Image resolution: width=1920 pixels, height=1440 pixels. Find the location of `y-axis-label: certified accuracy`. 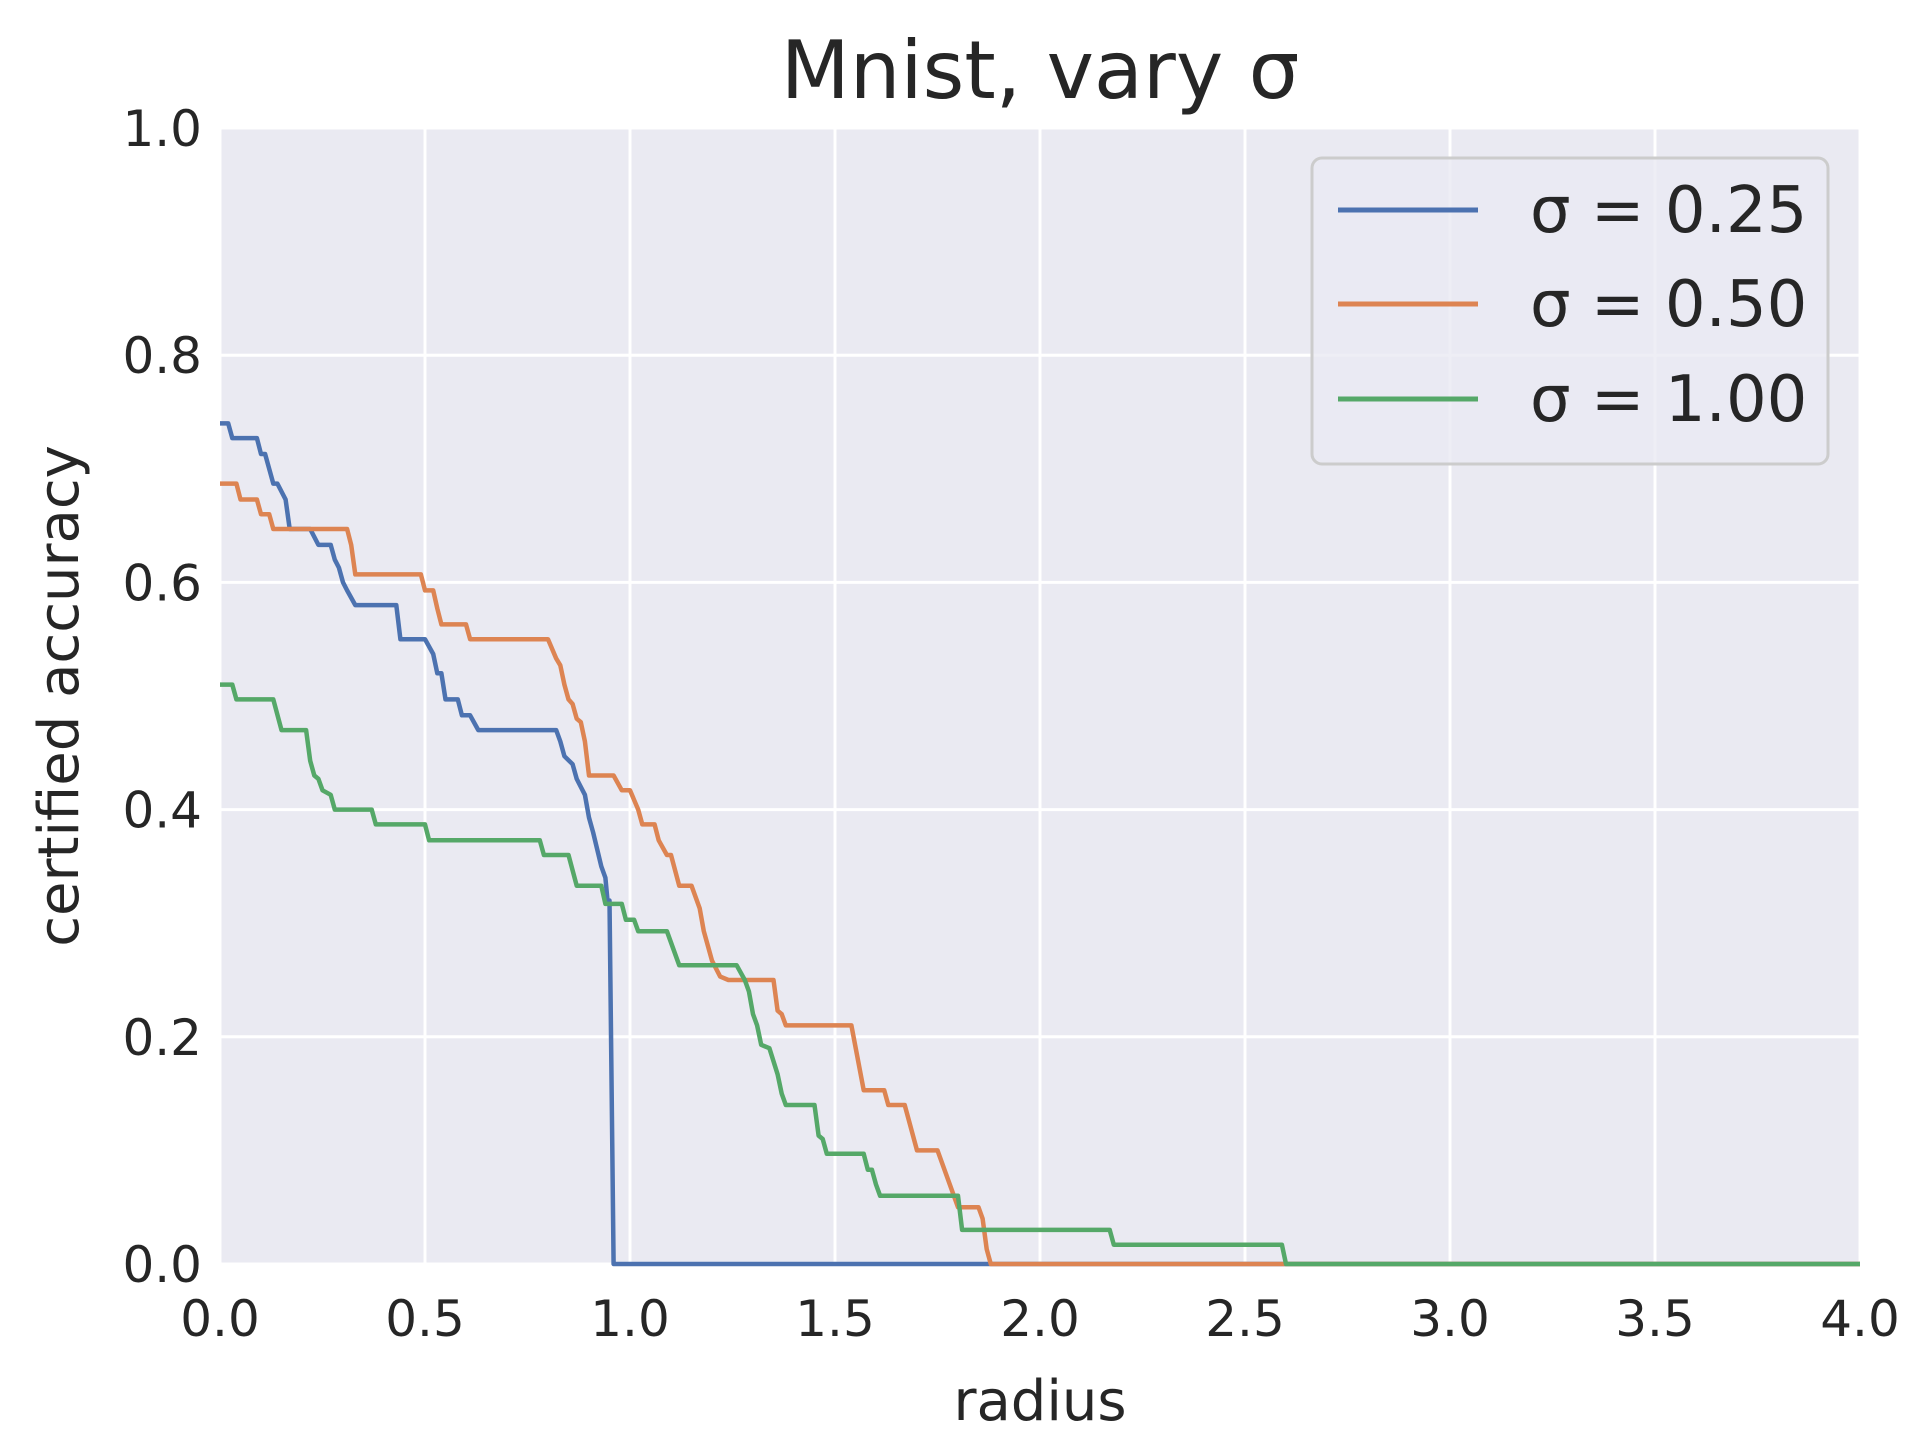

y-axis-label: certified accuracy is located at coordinates (59, 696).